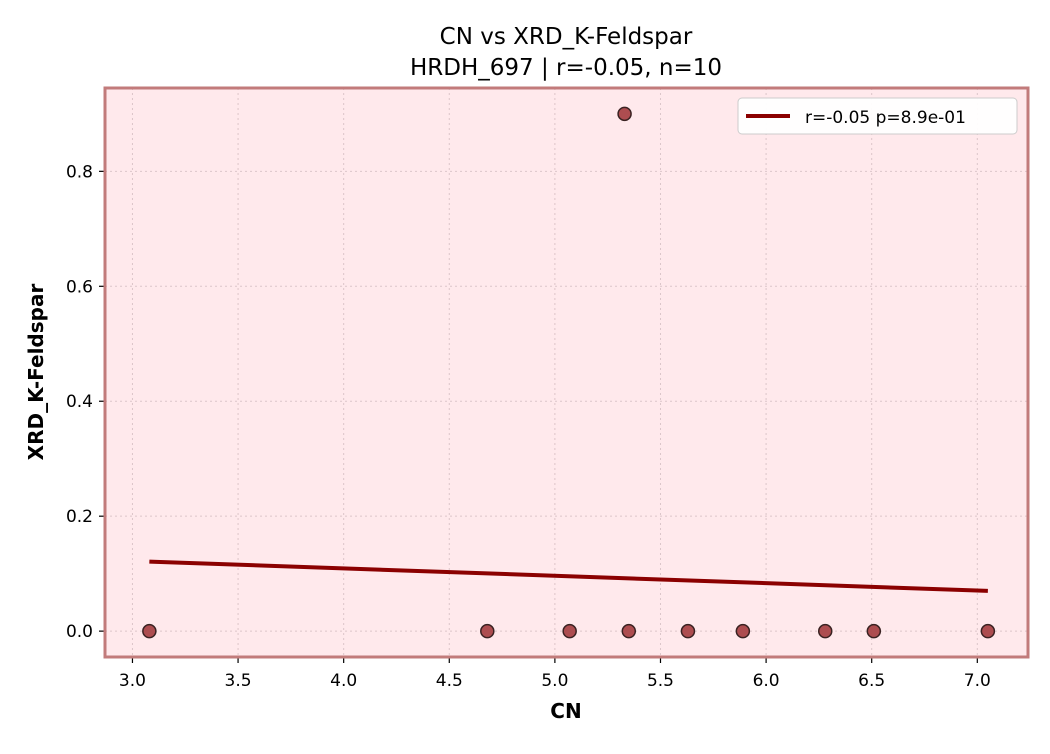 Image resolution: width=1050 pixels, height=754 pixels. What do you see at coordinates (79, 402) in the screenshot?
I see `y-tick-label: 0.4` at bounding box center [79, 402].